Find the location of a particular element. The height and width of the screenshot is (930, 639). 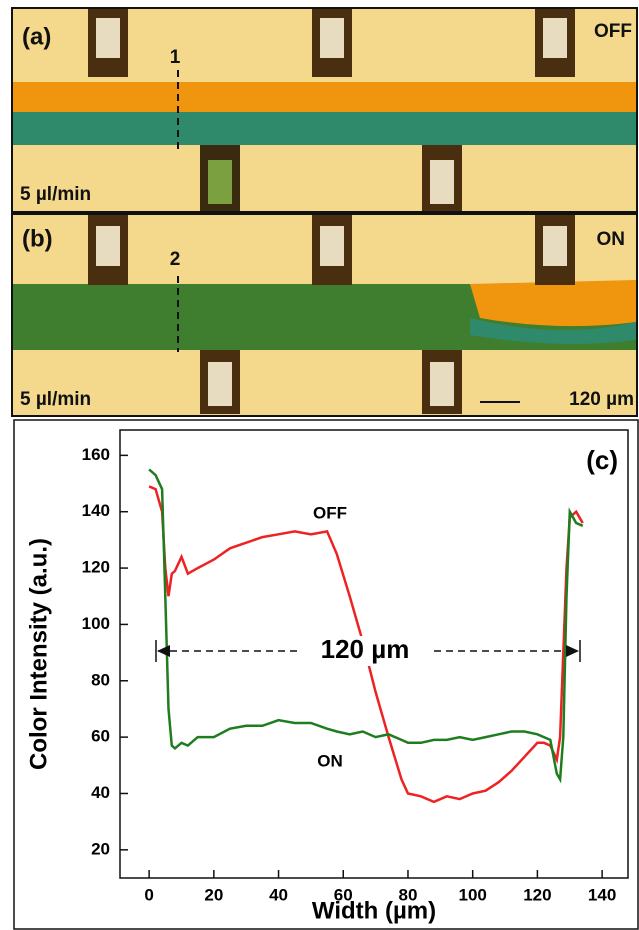

x-tick-label: 140 is located at coordinates (602, 894).